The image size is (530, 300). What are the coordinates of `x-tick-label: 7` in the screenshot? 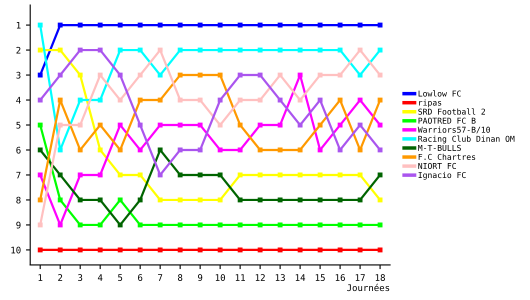 It's located at (160, 277).